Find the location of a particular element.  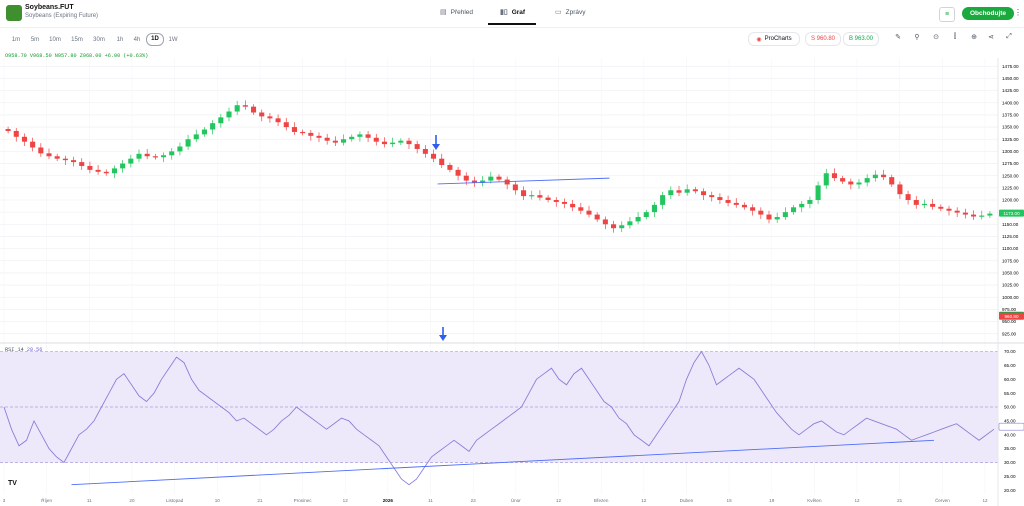

buy-button: B 963.00 is located at coordinates (861, 39).